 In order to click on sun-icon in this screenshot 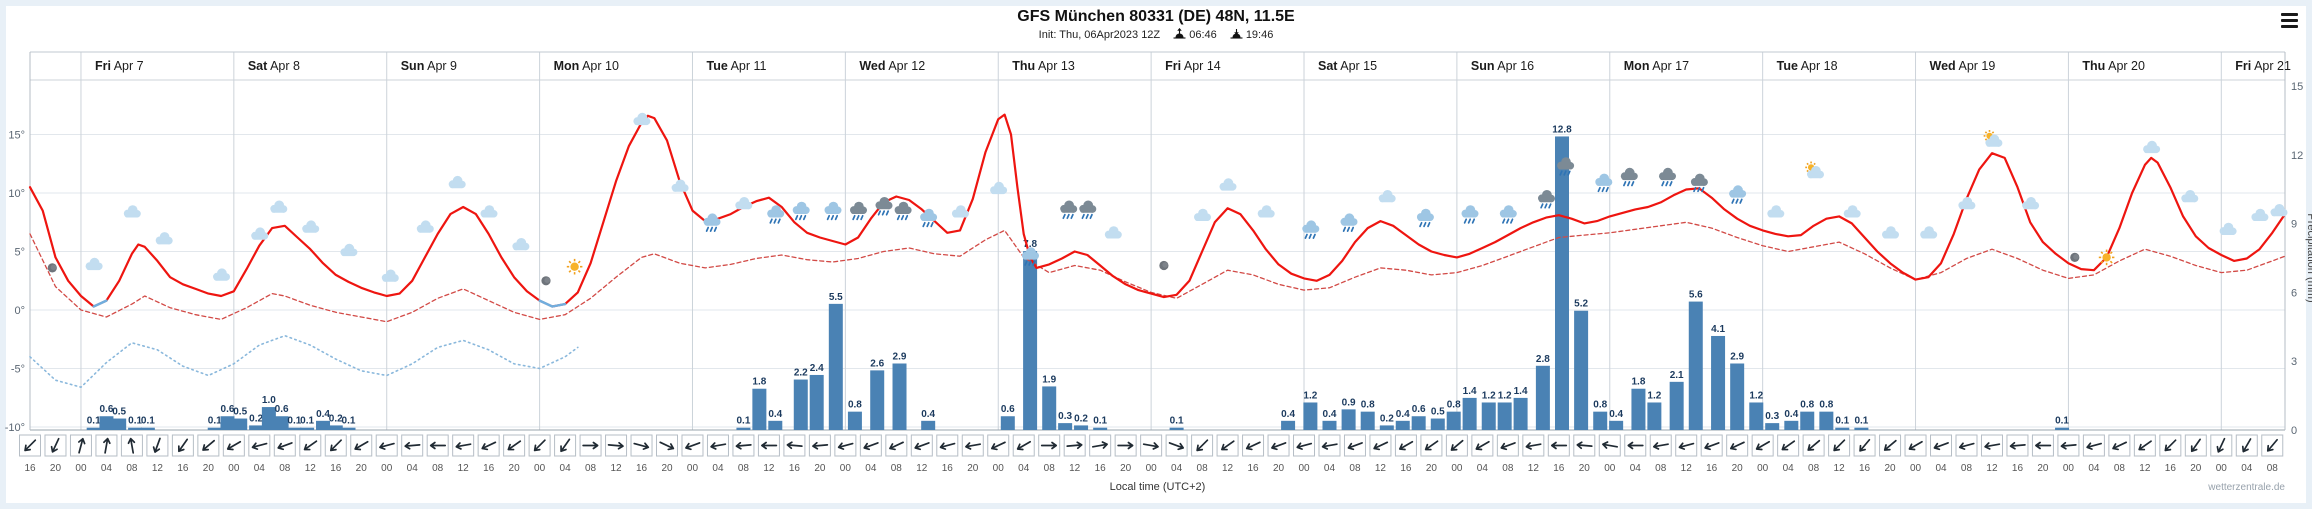, I will do `click(574, 266)`.